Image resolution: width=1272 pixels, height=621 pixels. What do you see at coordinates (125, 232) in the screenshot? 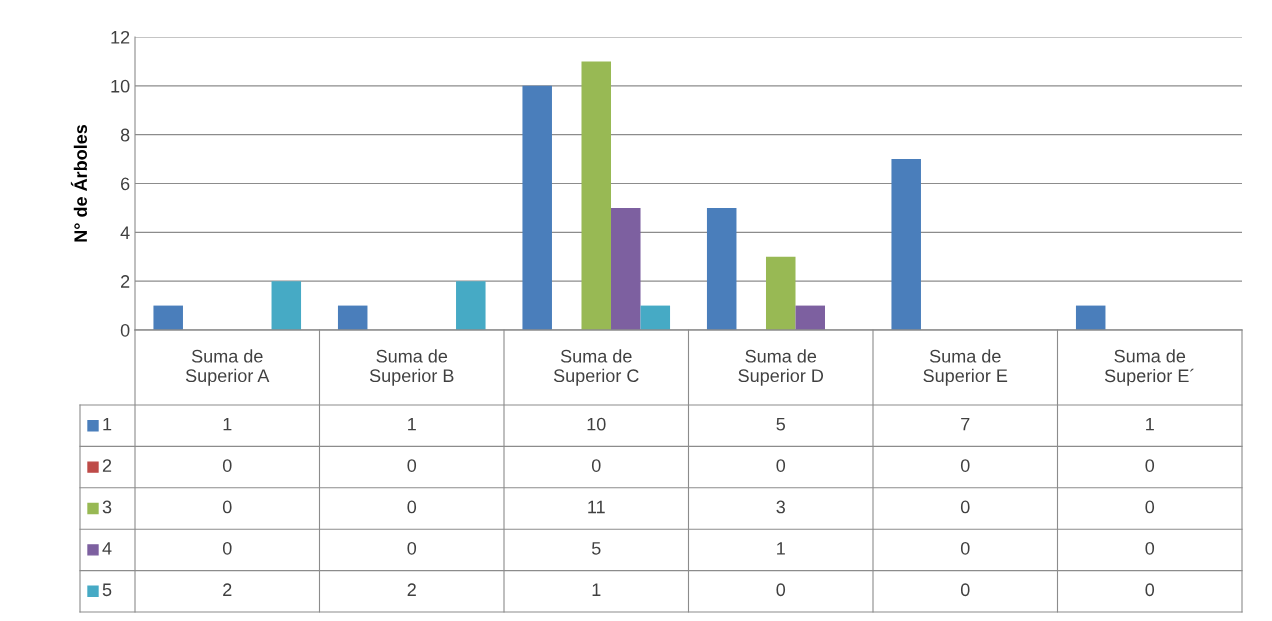
I see `y-tick-label: 4` at bounding box center [125, 232].